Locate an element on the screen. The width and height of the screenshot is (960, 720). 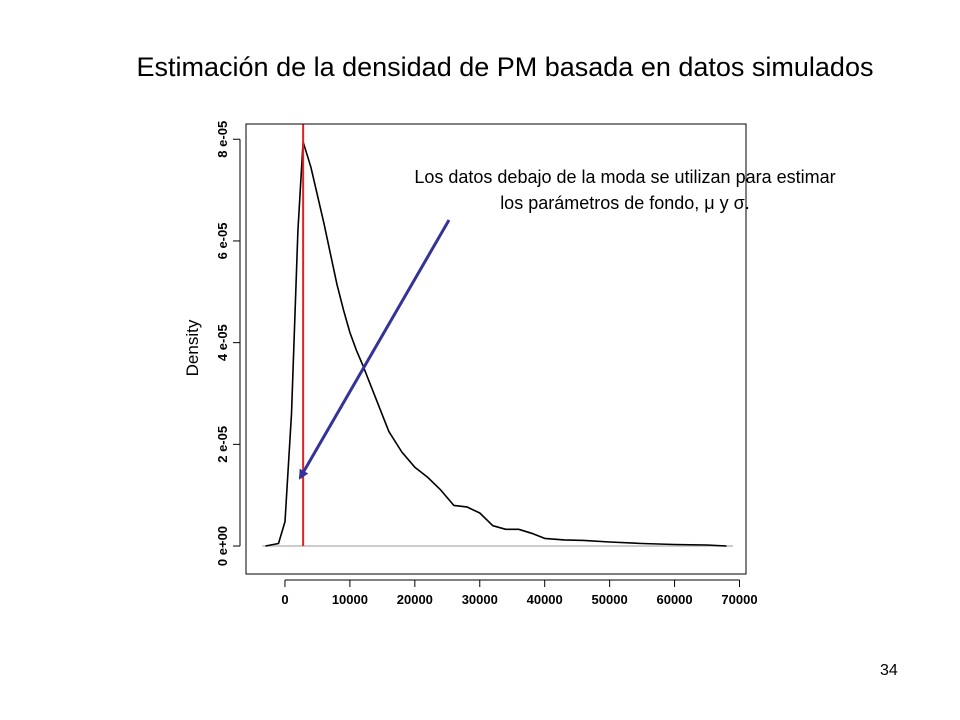
y-tick-label: 2 e-05 is located at coordinates (222, 444).